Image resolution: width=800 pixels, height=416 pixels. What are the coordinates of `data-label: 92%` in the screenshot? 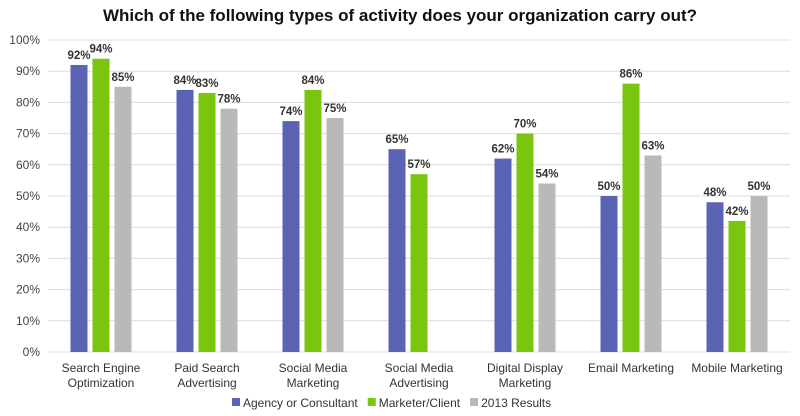 It's located at (78, 56).